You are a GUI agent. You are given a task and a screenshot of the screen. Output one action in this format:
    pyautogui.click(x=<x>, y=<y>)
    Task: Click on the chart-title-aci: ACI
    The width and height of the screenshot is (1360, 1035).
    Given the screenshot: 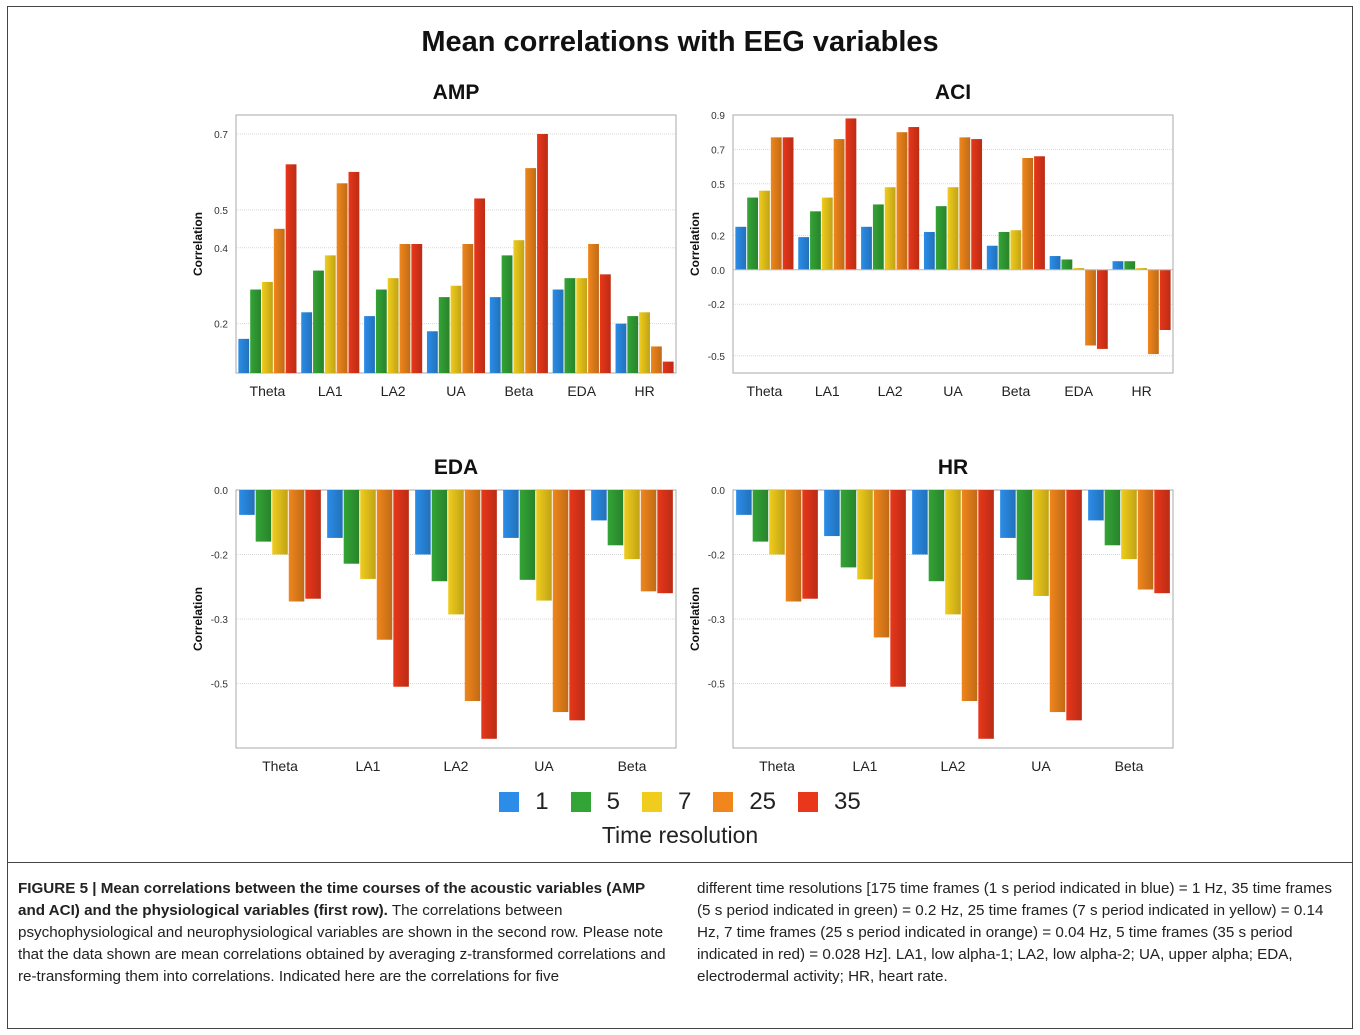 What is the action you would take?
    pyautogui.click(x=953, y=92)
    